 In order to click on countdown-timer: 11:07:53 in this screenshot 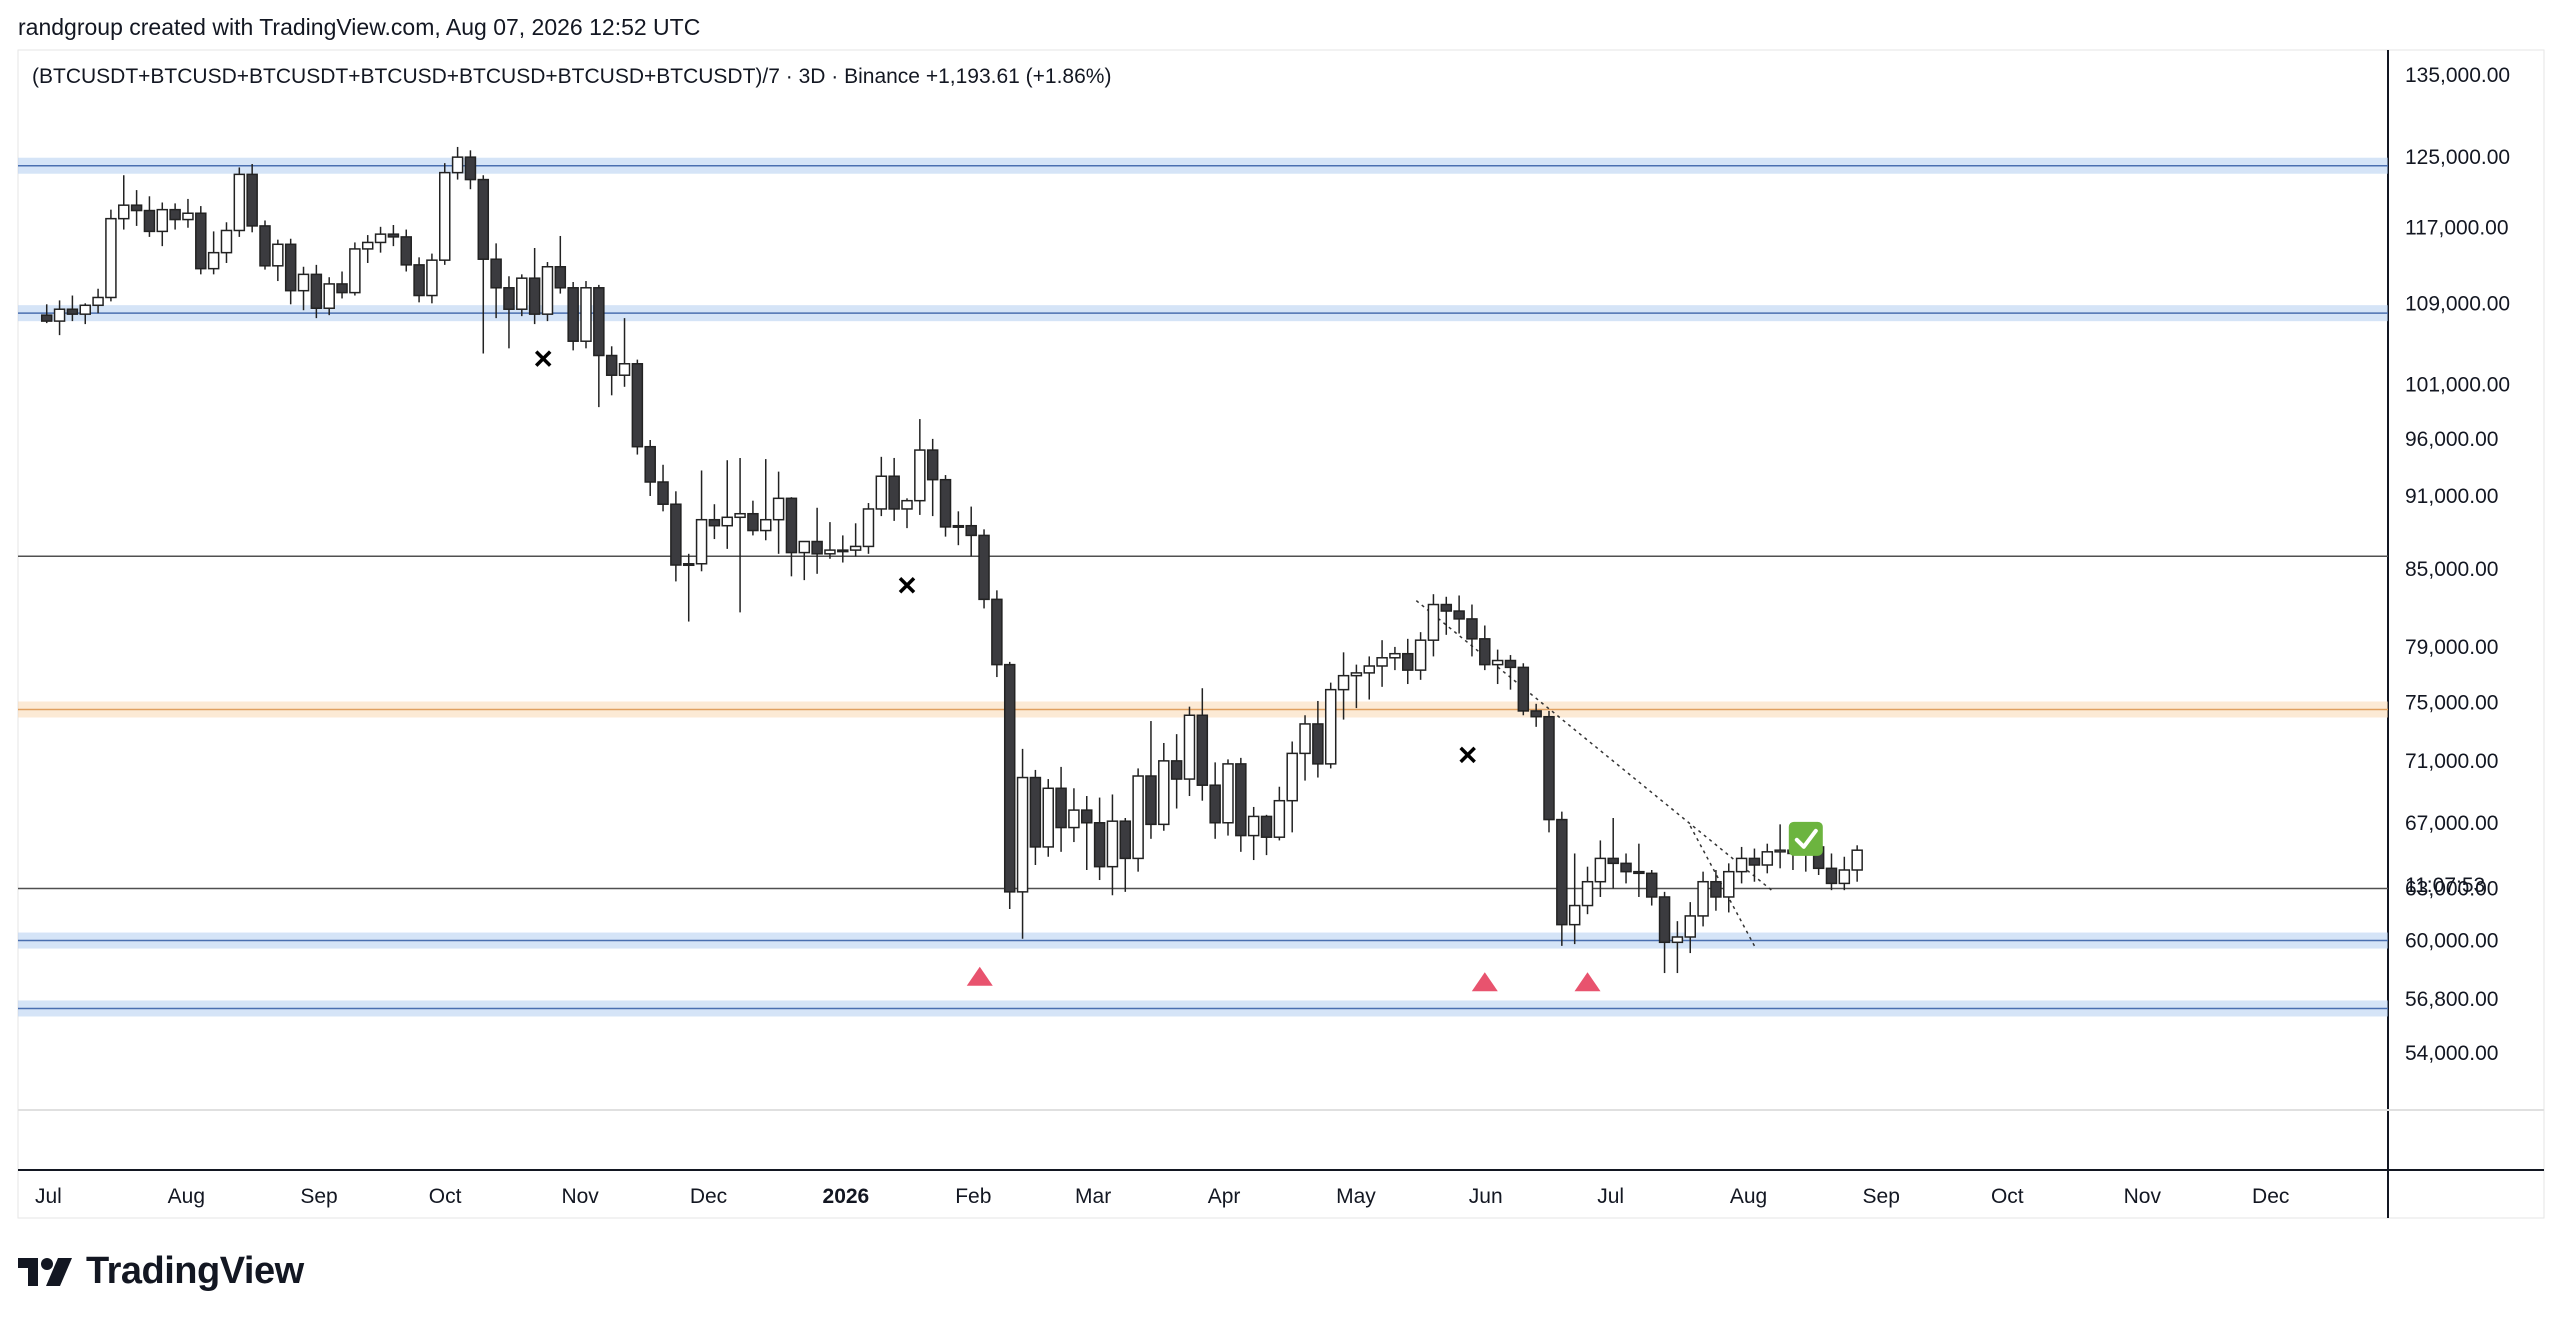, I will do `click(2445, 885)`.